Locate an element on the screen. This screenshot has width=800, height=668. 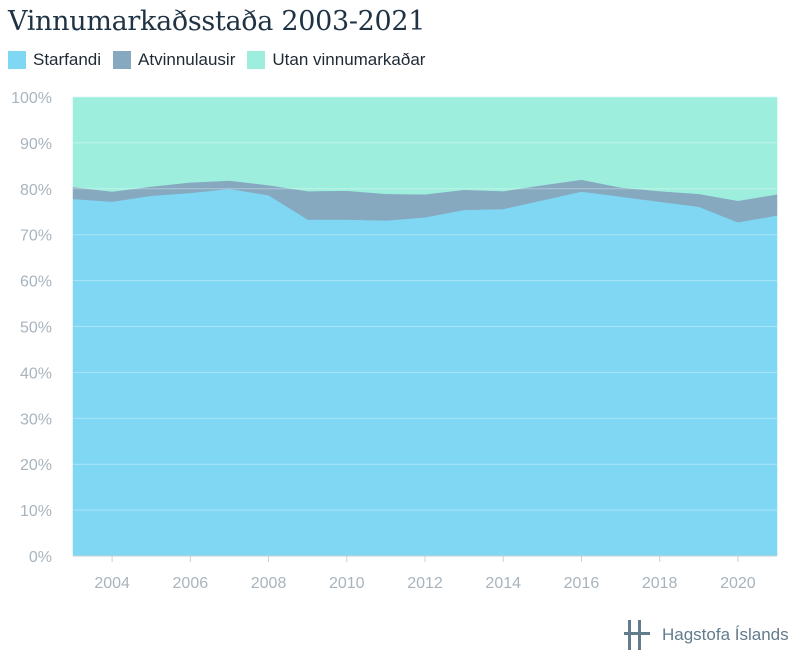
chart-title: Vinnumarkaðsstaða 2003-2021 is located at coordinates (217, 21).